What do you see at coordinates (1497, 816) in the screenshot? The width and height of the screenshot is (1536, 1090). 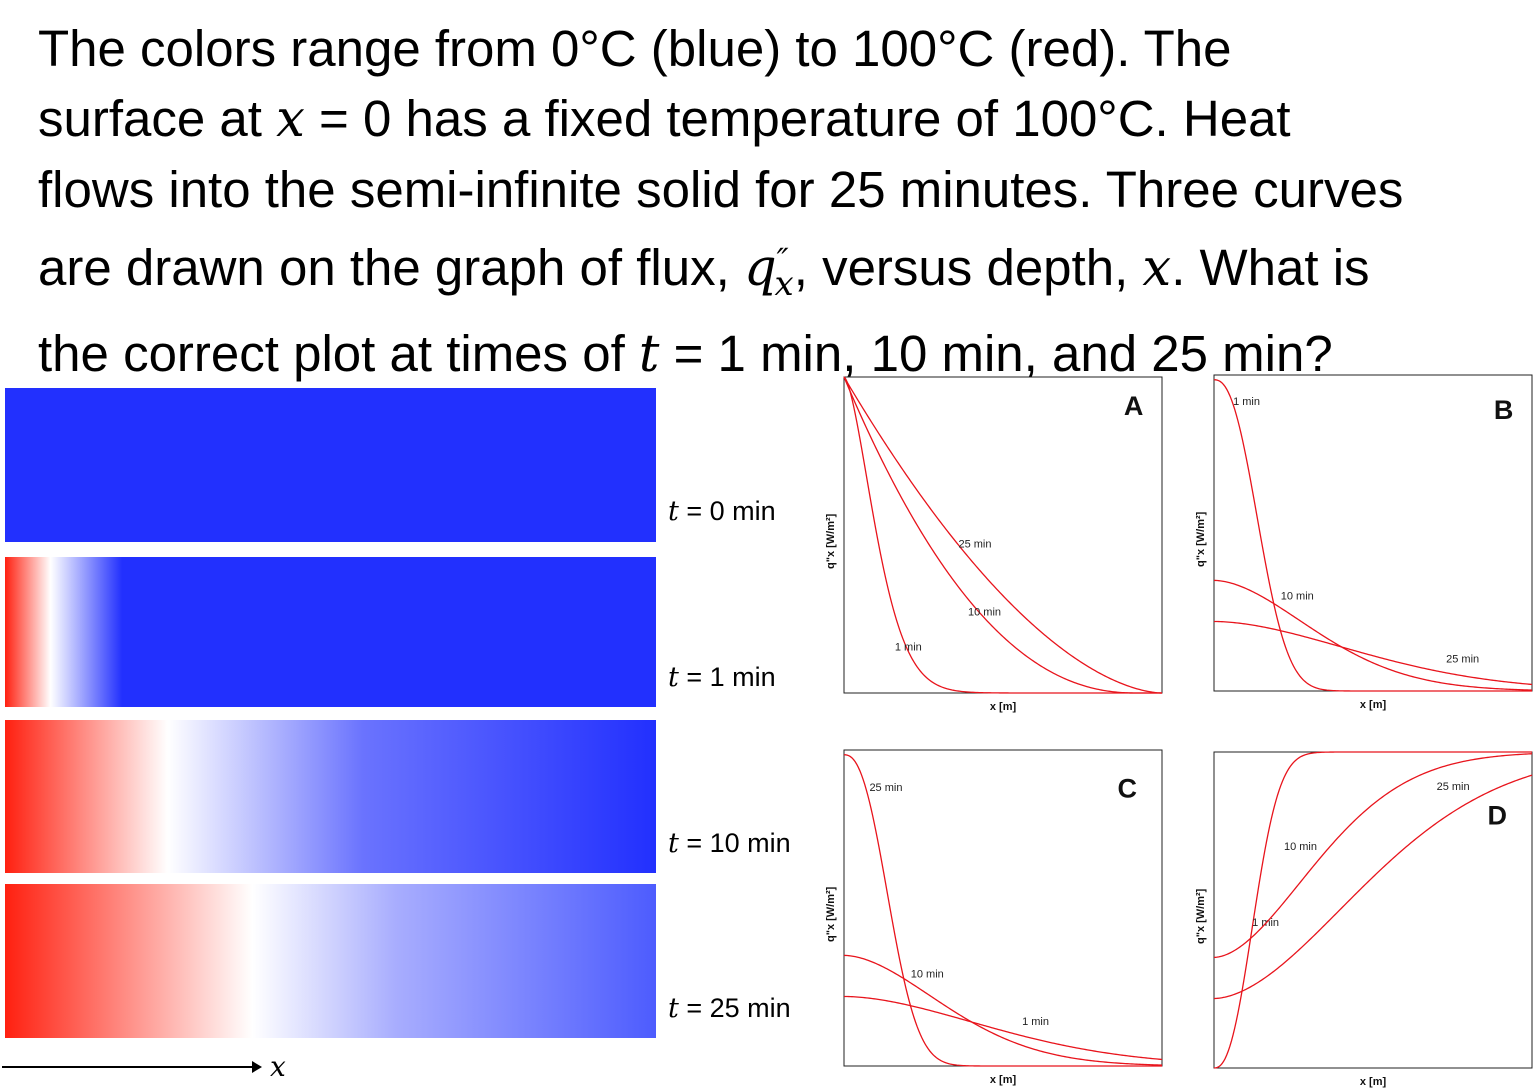 I see `plot-letter: D` at bounding box center [1497, 816].